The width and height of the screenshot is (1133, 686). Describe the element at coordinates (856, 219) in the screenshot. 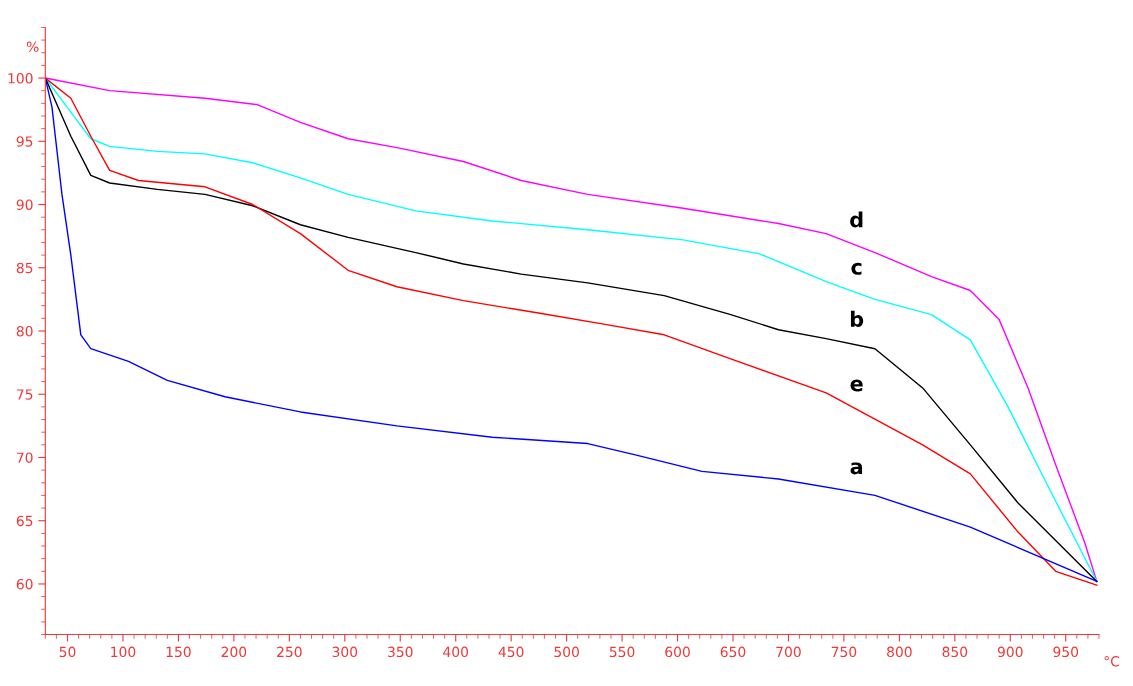

I see `series-label: d` at that location.